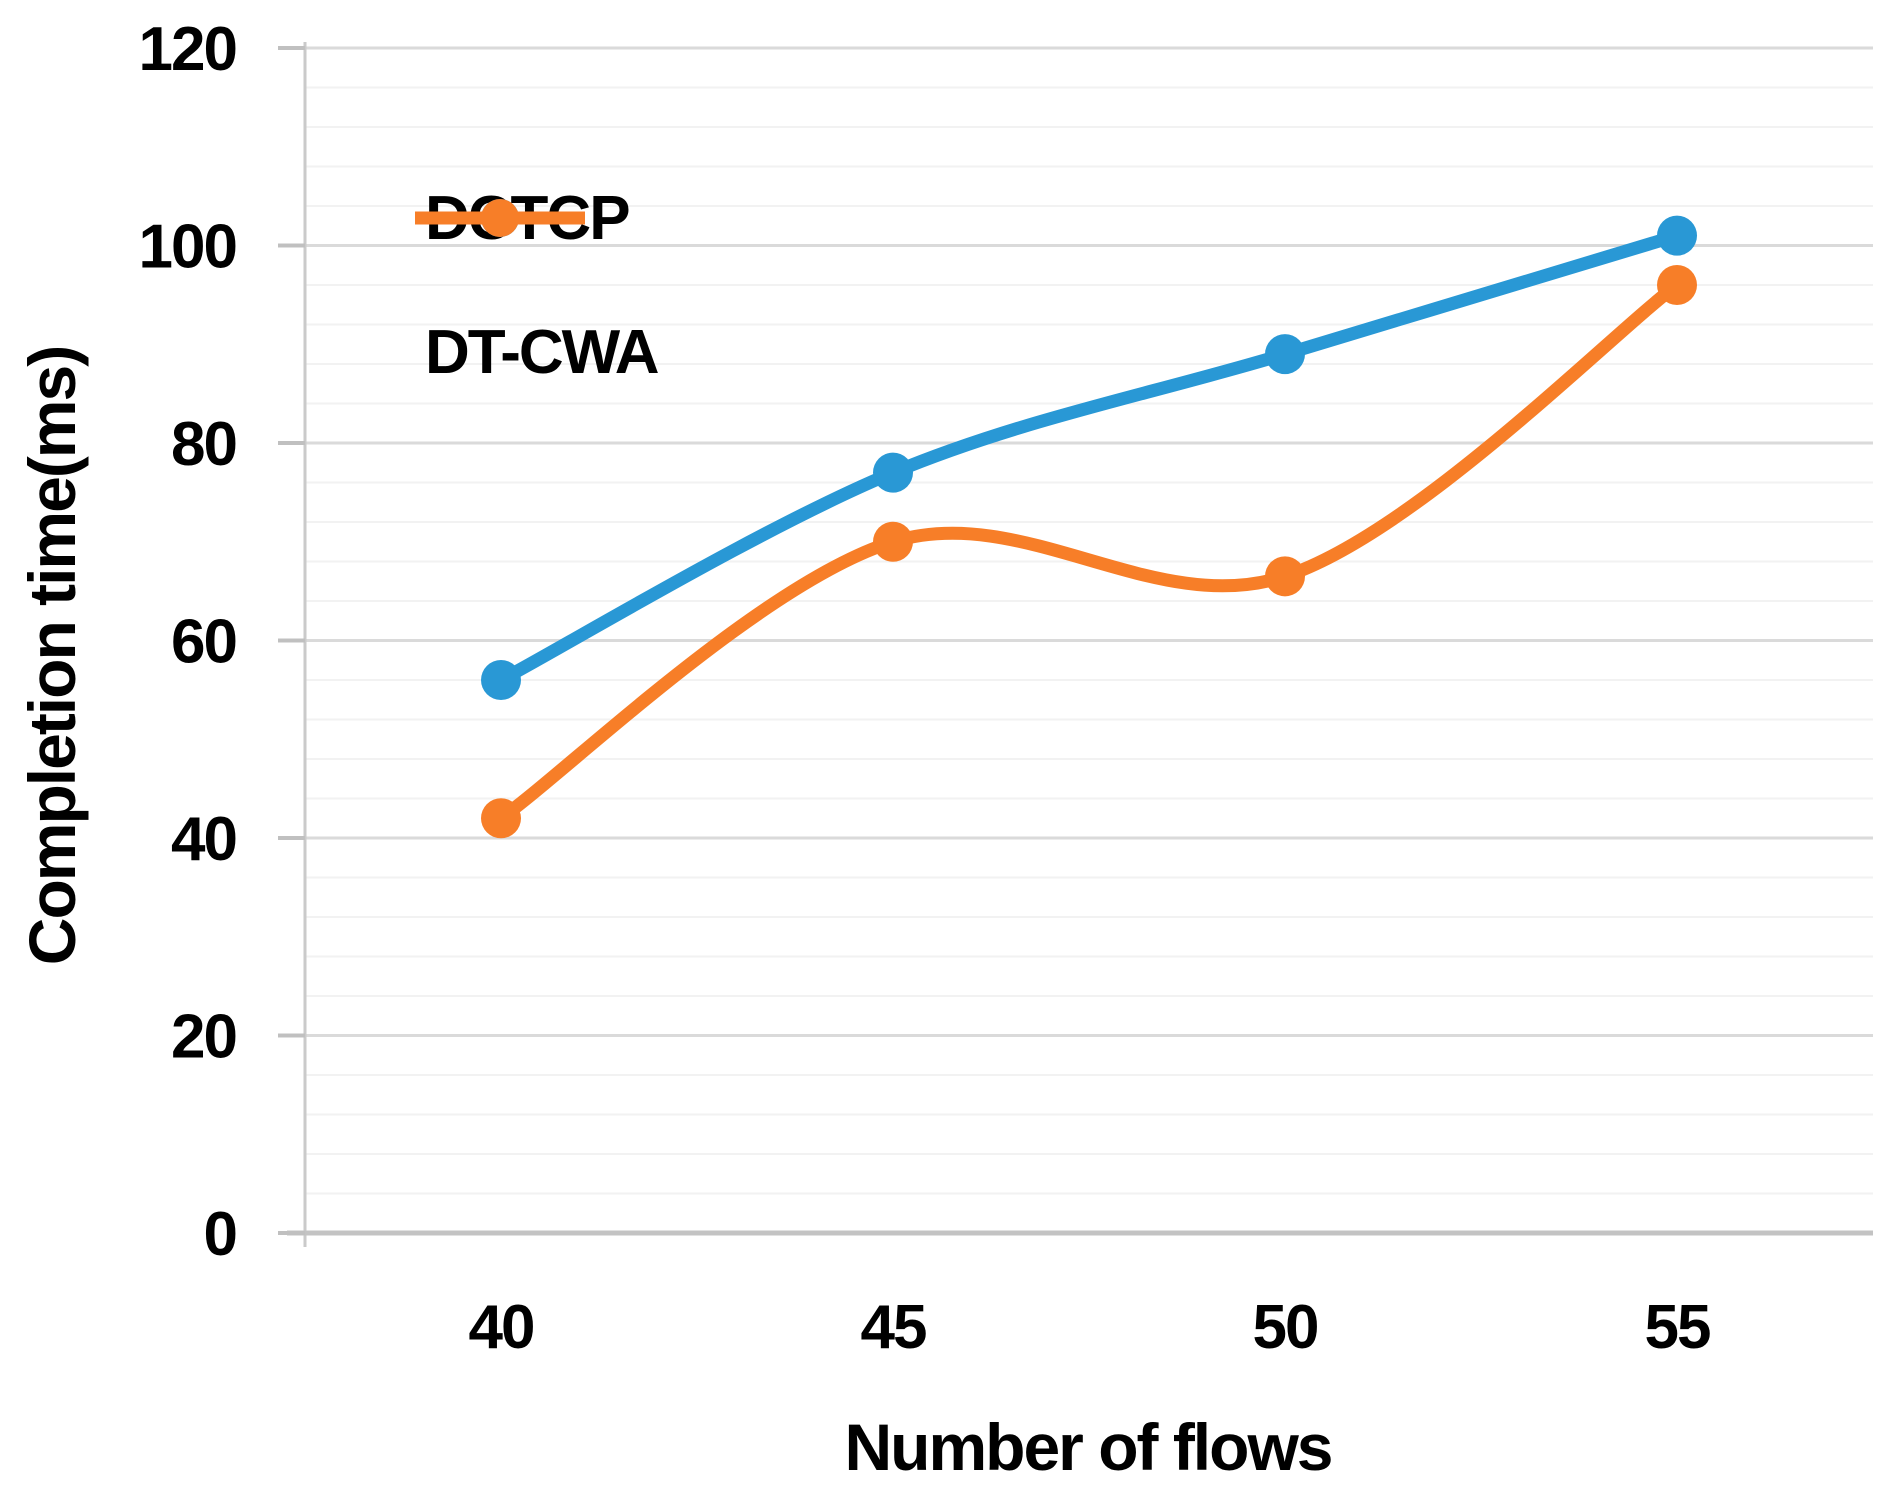  What do you see at coordinates (187, 247) in the screenshot?
I see `y-tick-label: 100` at bounding box center [187, 247].